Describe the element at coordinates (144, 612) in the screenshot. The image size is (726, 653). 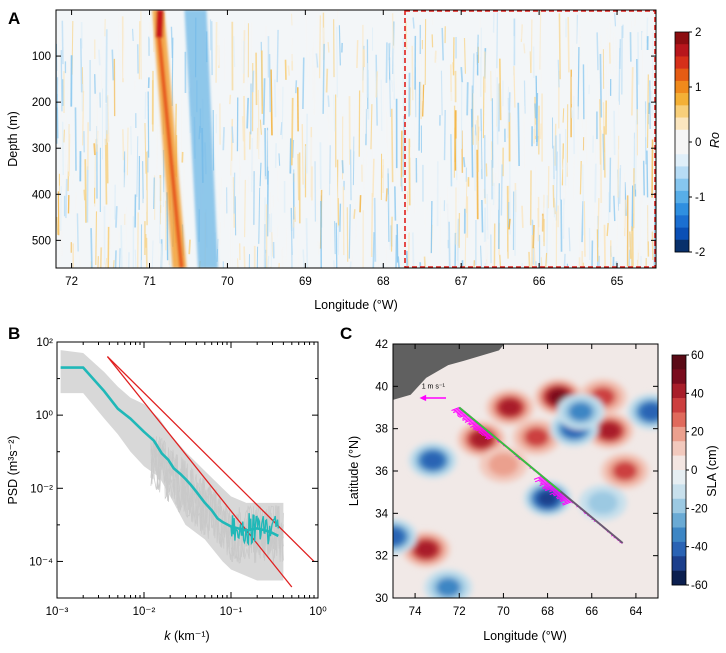
I see `x-tick-label-b: 10⁻²` at that location.